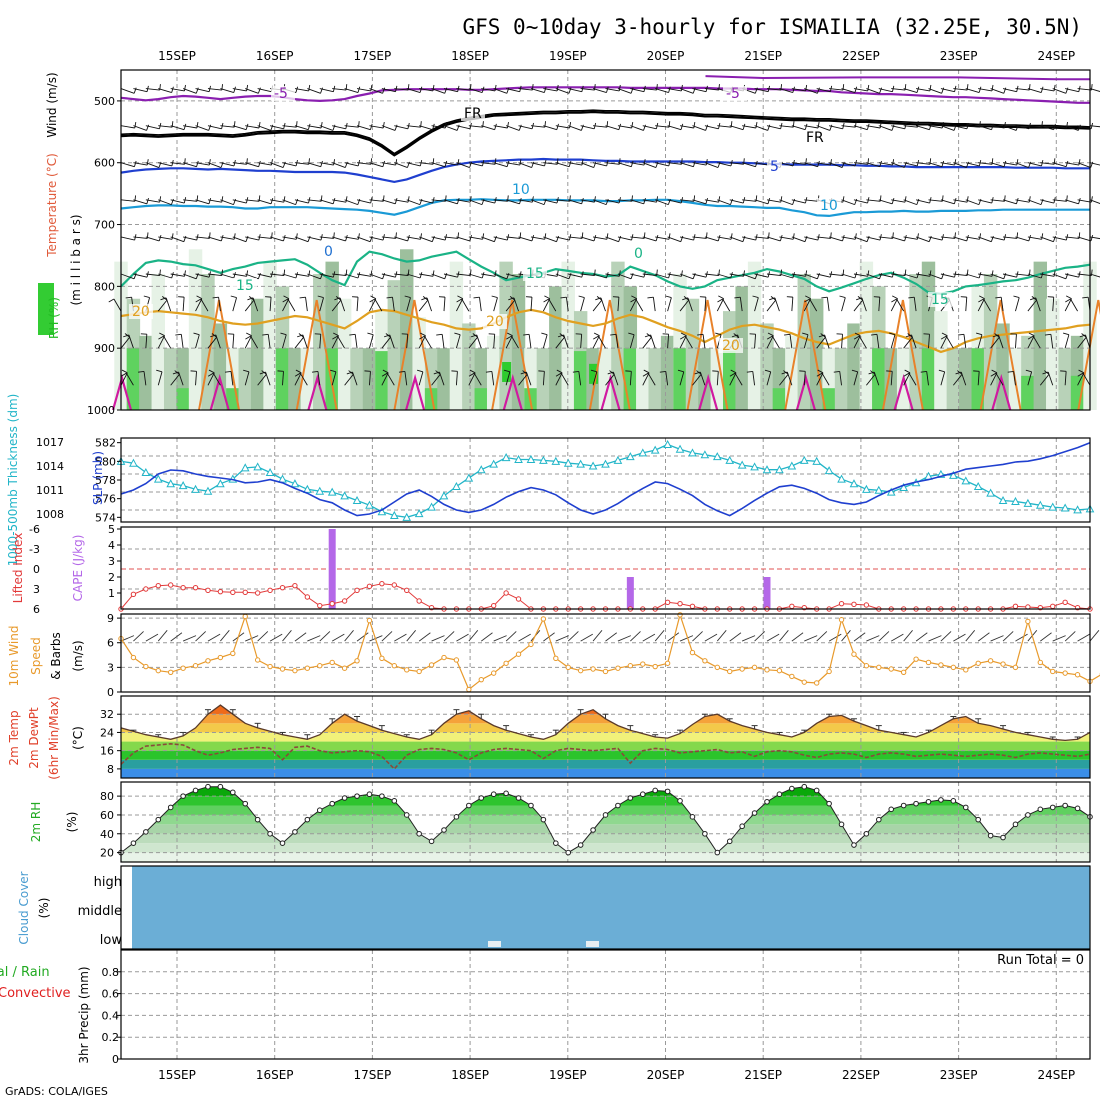 The width and height of the screenshot is (1100, 1100). I want to click on cape-tick: 4, so click(111, 545).